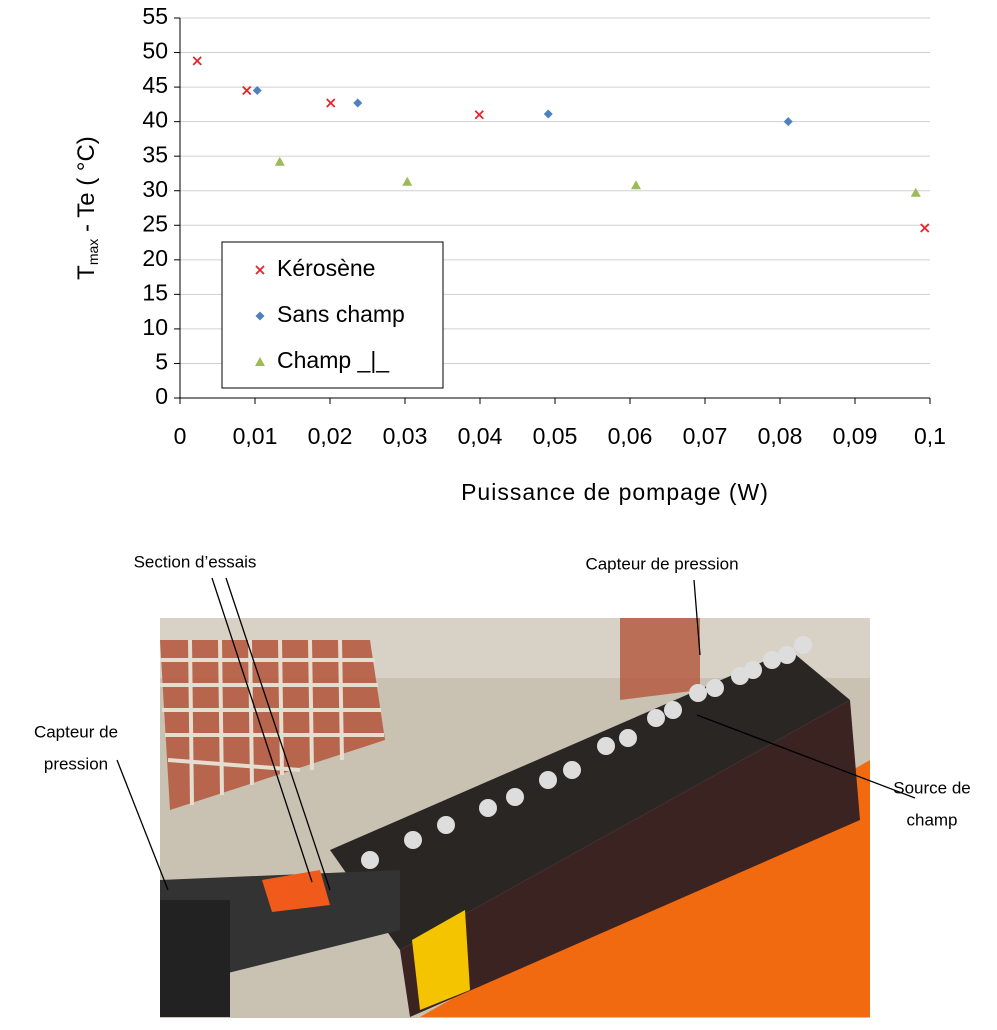 Image resolution: width=997 pixels, height=1030 pixels. What do you see at coordinates (931, 819) in the screenshot?
I see `annotation: champ` at bounding box center [931, 819].